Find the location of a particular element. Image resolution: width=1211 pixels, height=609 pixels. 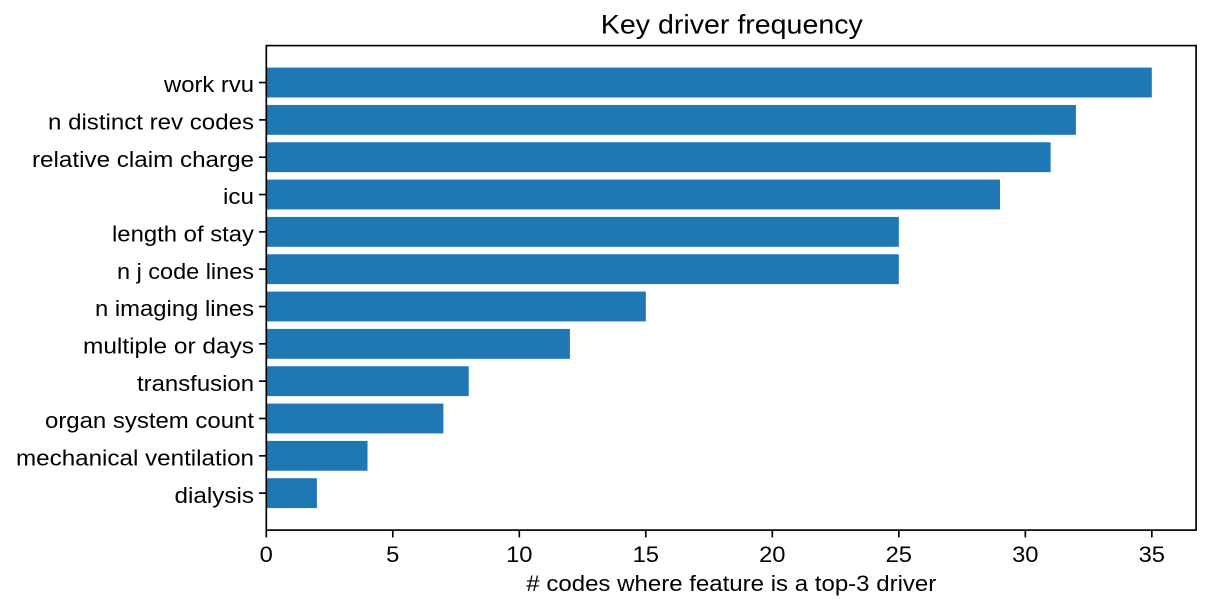

svg-text: organ system count is located at coordinates (149, 420).